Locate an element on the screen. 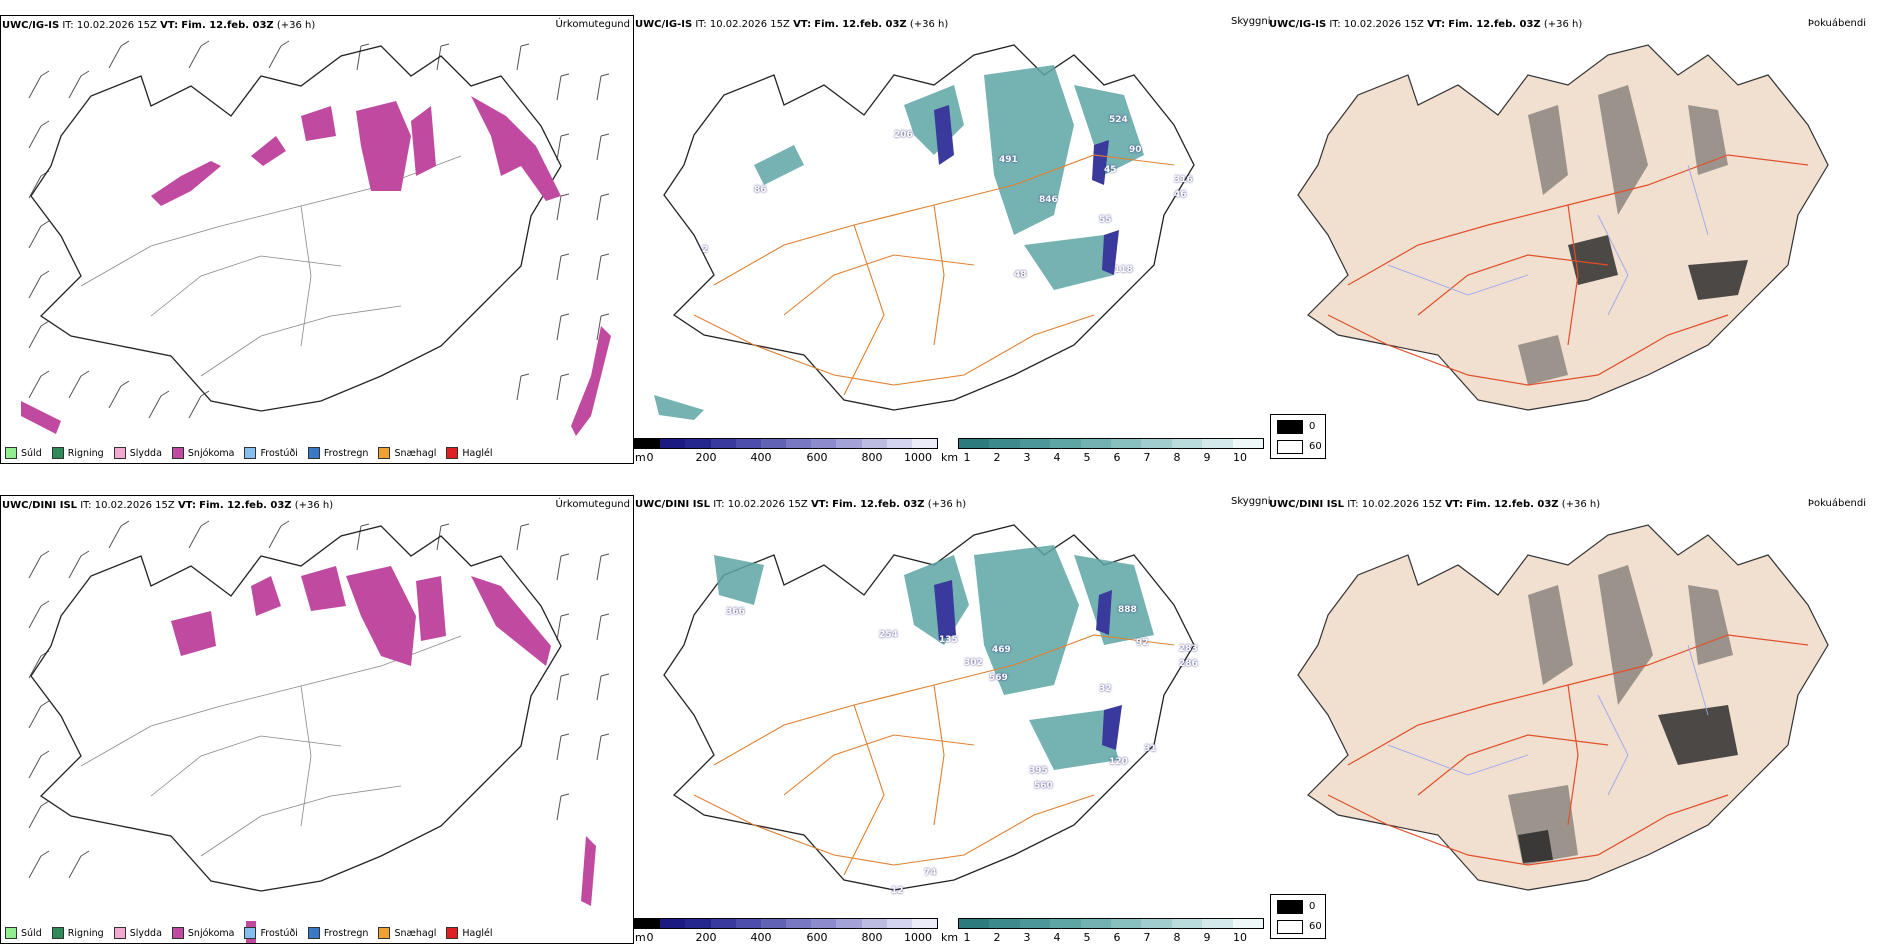  legend-item: Snæhagl is located at coordinates (407, 933).